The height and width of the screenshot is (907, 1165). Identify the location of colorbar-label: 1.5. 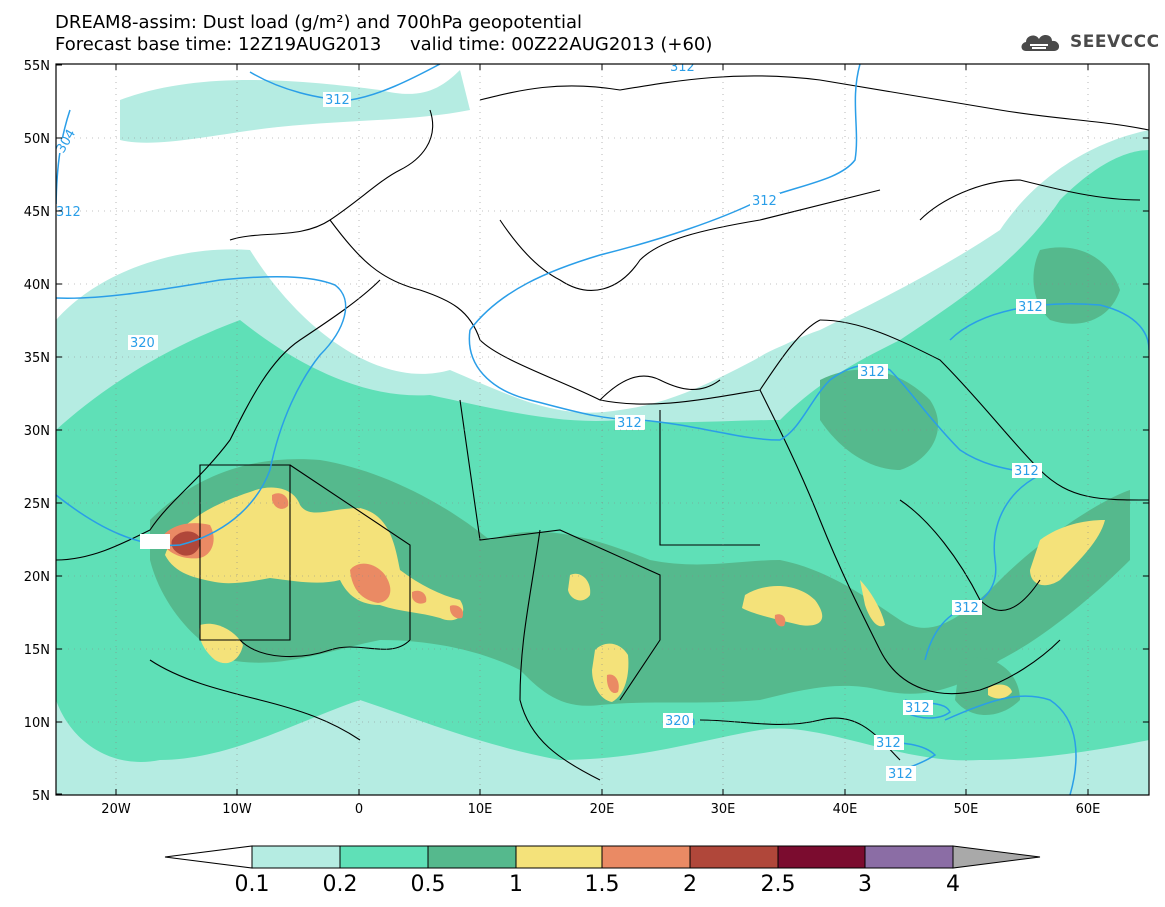
(602, 884).